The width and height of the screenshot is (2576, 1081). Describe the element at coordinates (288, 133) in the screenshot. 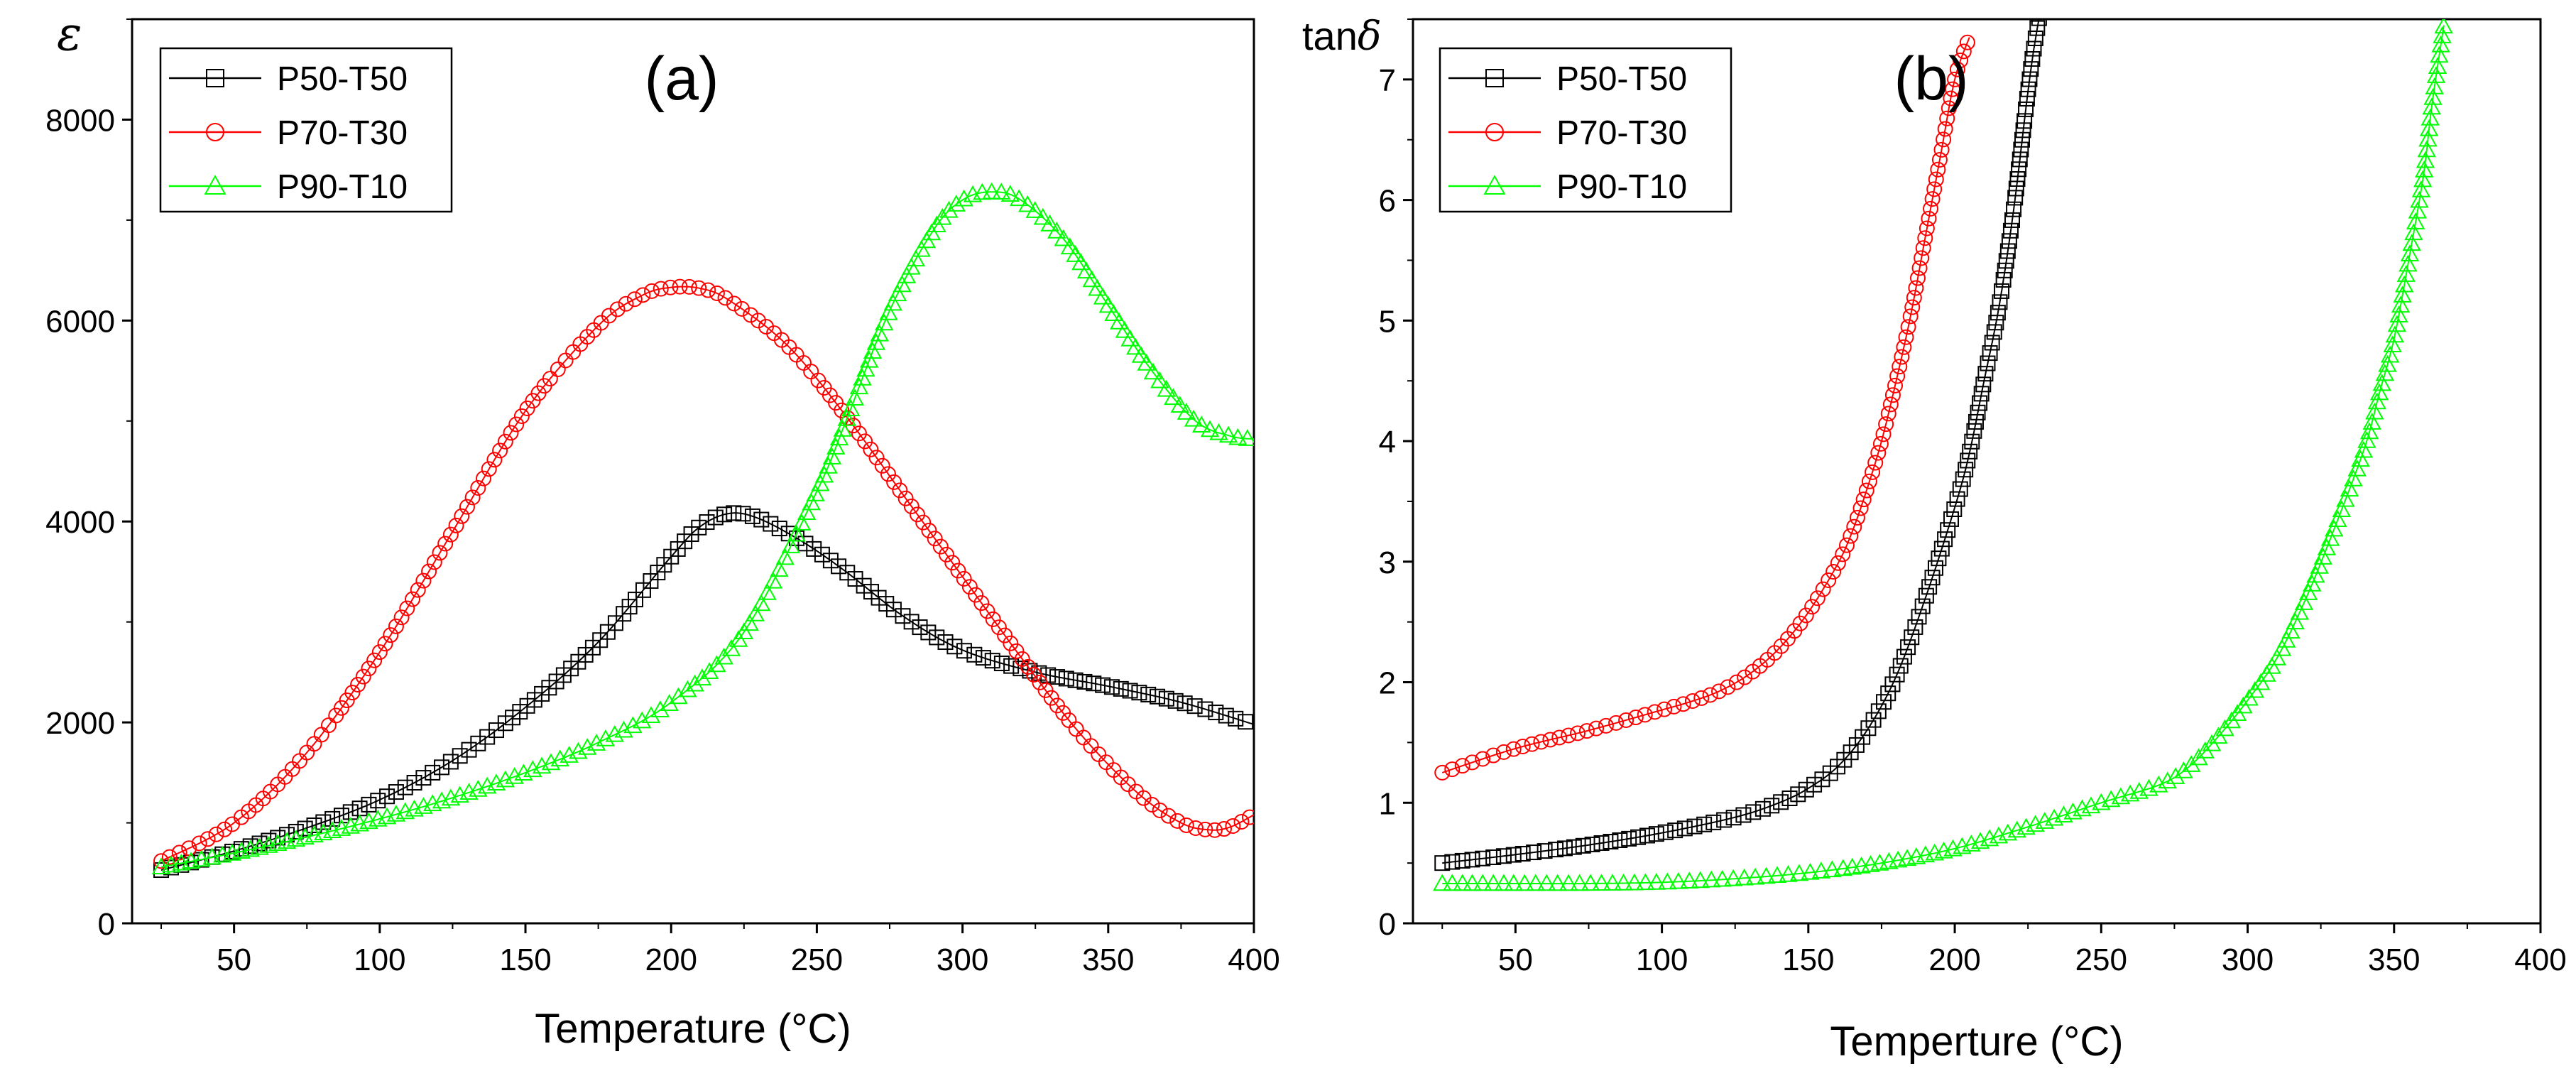

I see `legend-item-a-1: P70-T30` at that location.